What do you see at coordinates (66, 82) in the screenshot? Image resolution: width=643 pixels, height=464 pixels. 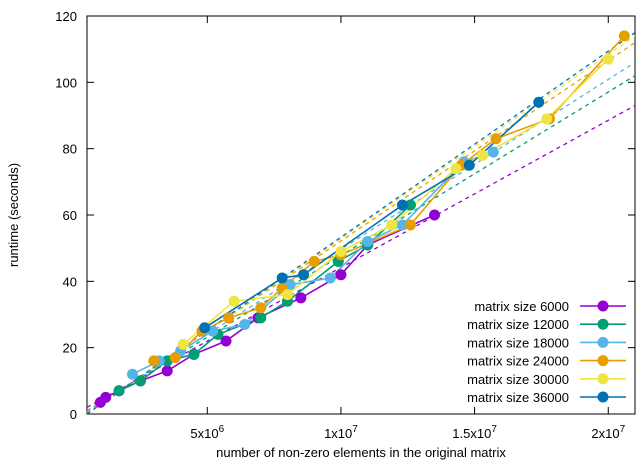 I see `y-tick-label: 100` at bounding box center [66, 82].